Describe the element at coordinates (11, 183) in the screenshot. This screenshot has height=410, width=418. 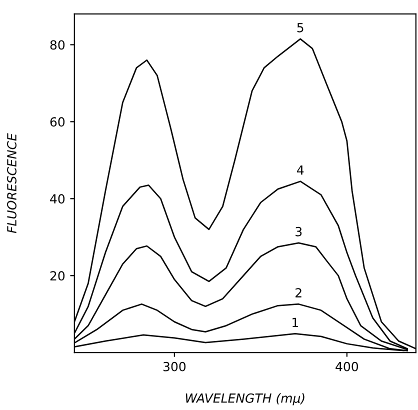
I see `y-axis-title: FLUORESCENCE` at that location.